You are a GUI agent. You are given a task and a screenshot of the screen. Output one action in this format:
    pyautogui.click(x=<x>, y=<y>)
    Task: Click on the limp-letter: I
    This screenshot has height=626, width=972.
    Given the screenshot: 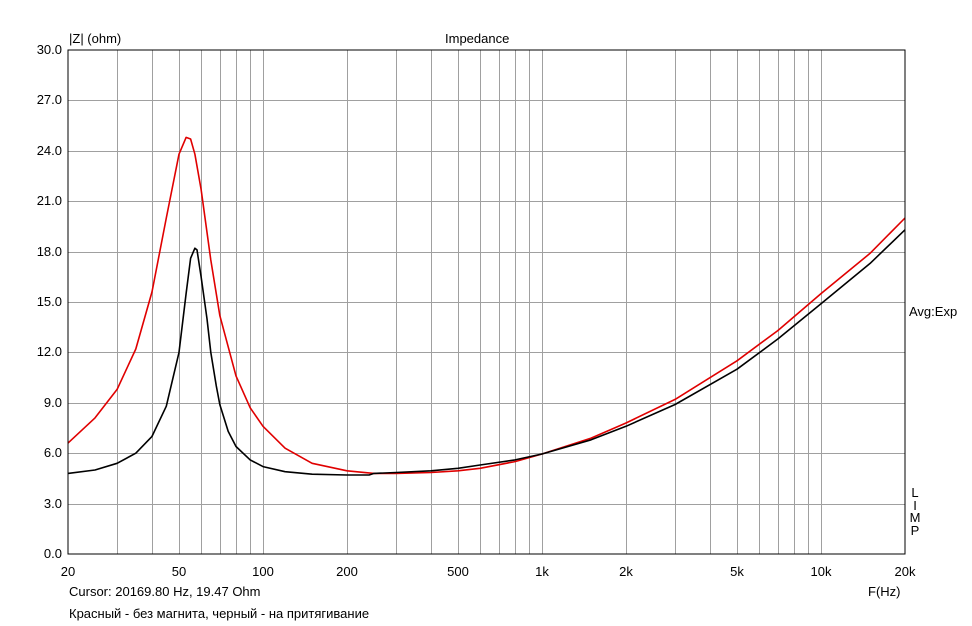 What is the action you would take?
    pyautogui.click(x=915, y=505)
    